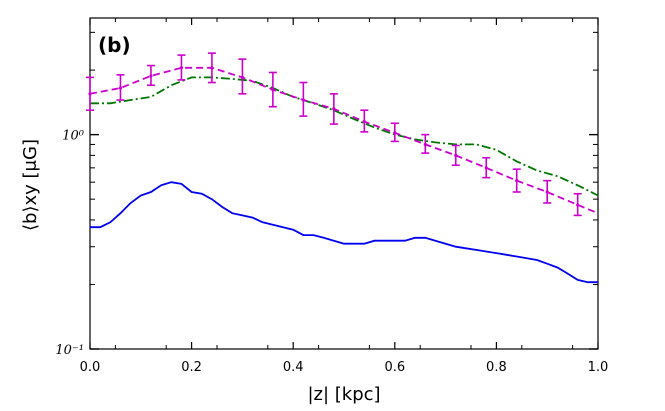  I want to click on panel-label: (b), so click(114, 45).